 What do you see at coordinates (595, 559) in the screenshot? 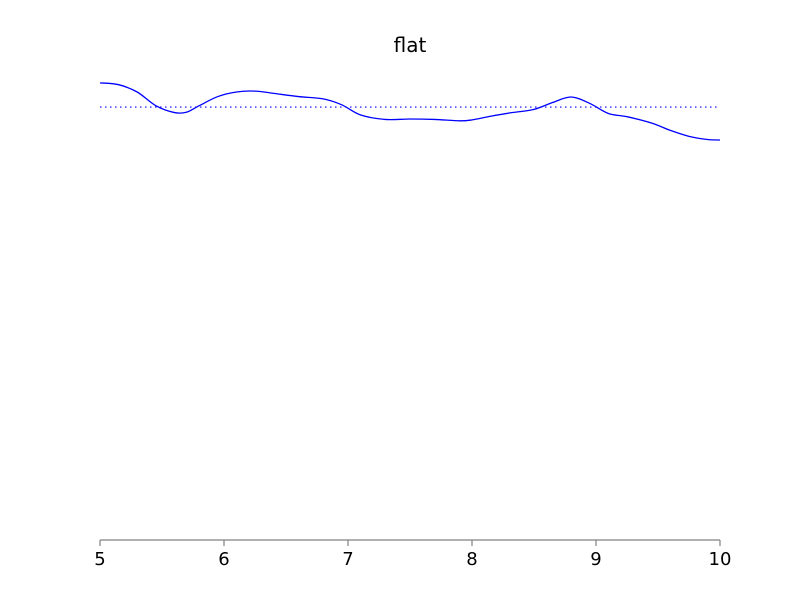
I see `x-tick-label: 9` at bounding box center [595, 559].